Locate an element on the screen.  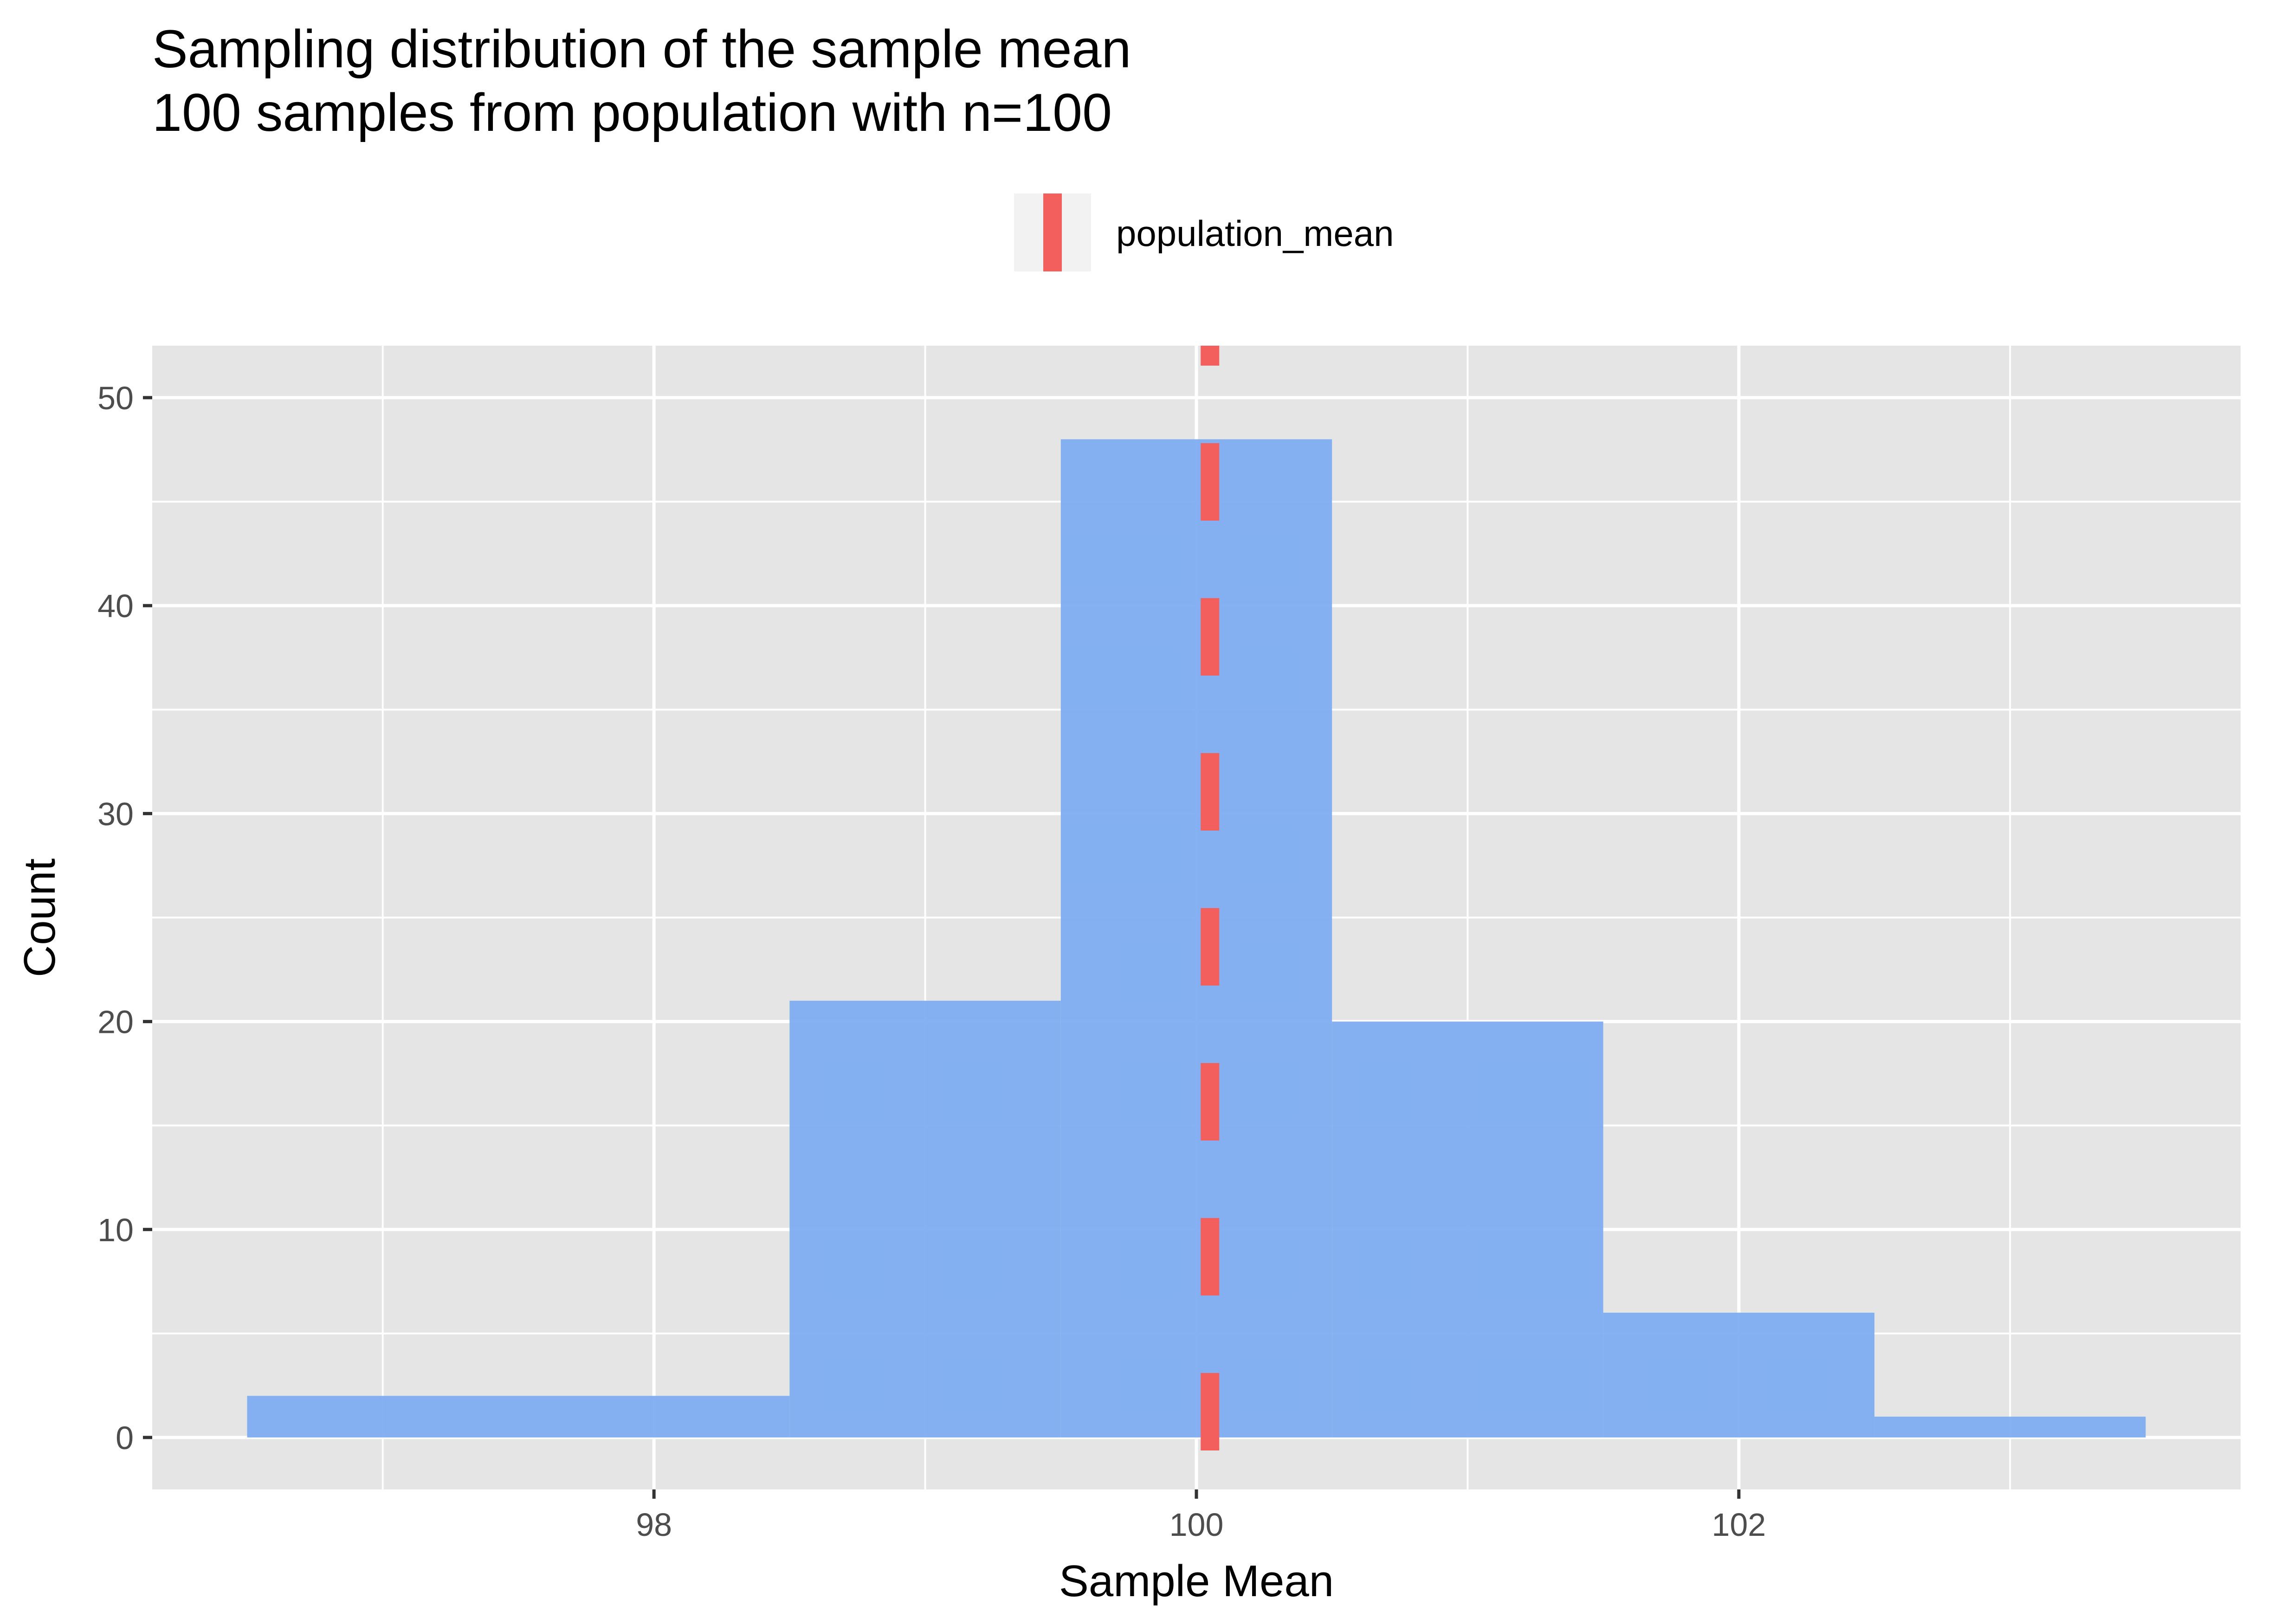
y-tick-label: 50 is located at coordinates (115, 398).